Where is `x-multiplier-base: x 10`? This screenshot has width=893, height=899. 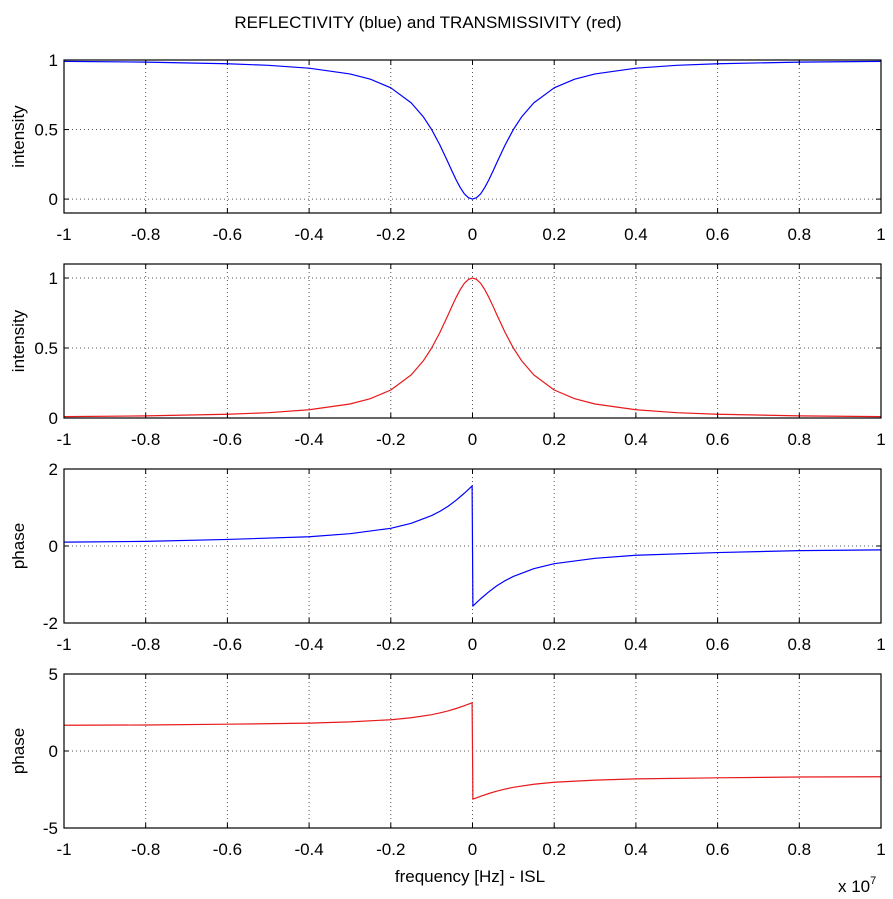
x-multiplier-base: x 10 is located at coordinates (854, 886).